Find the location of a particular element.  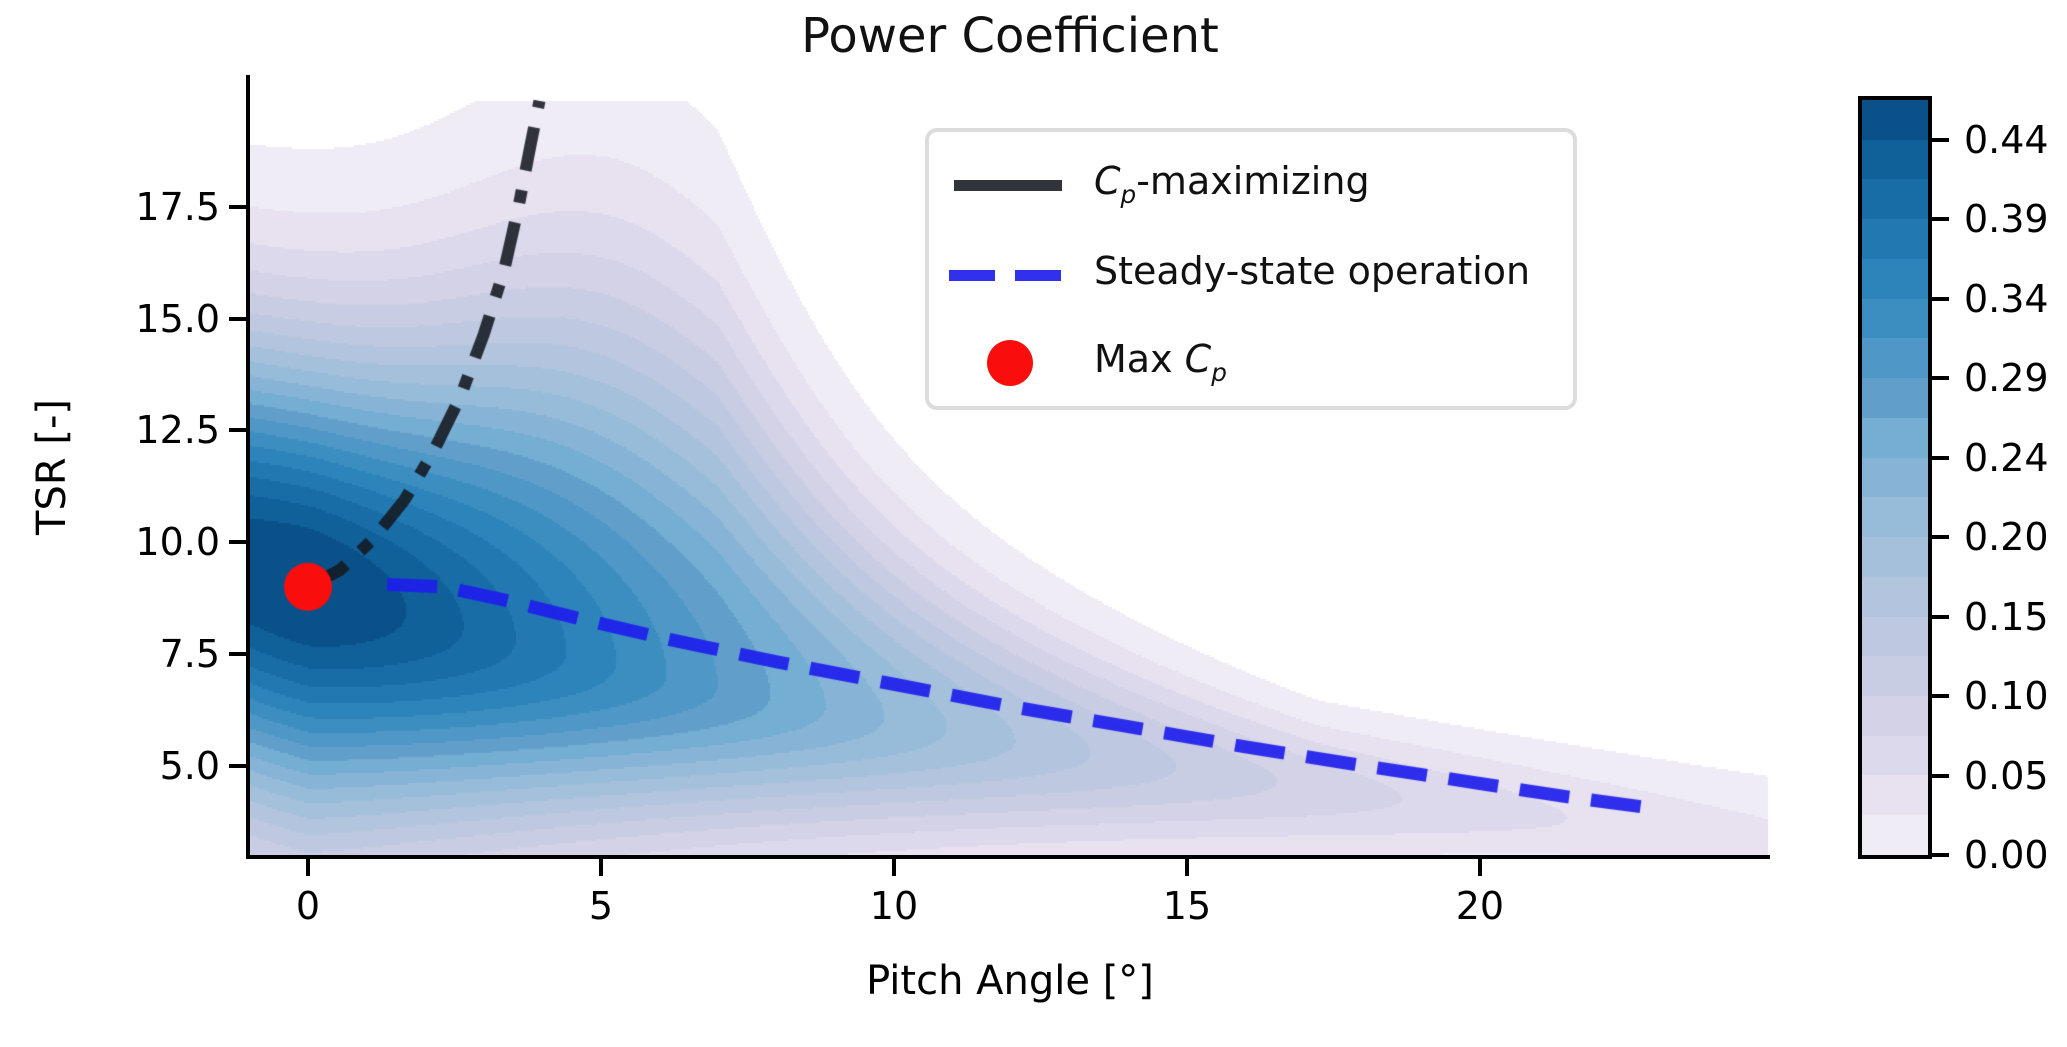

legend-label-cp-maximizing: Cp-maximizing is located at coordinates (1232, 184).